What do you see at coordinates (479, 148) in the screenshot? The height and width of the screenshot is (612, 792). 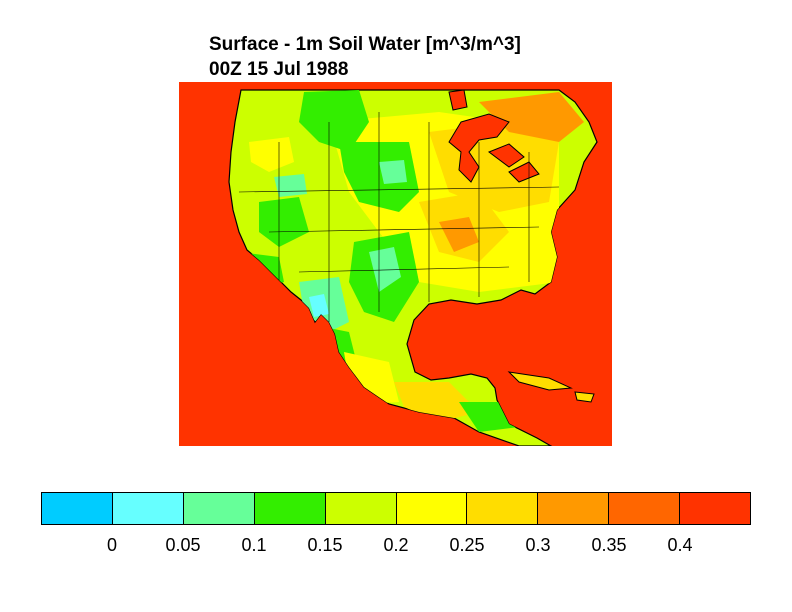 I see `great-lakes` at bounding box center [479, 148].